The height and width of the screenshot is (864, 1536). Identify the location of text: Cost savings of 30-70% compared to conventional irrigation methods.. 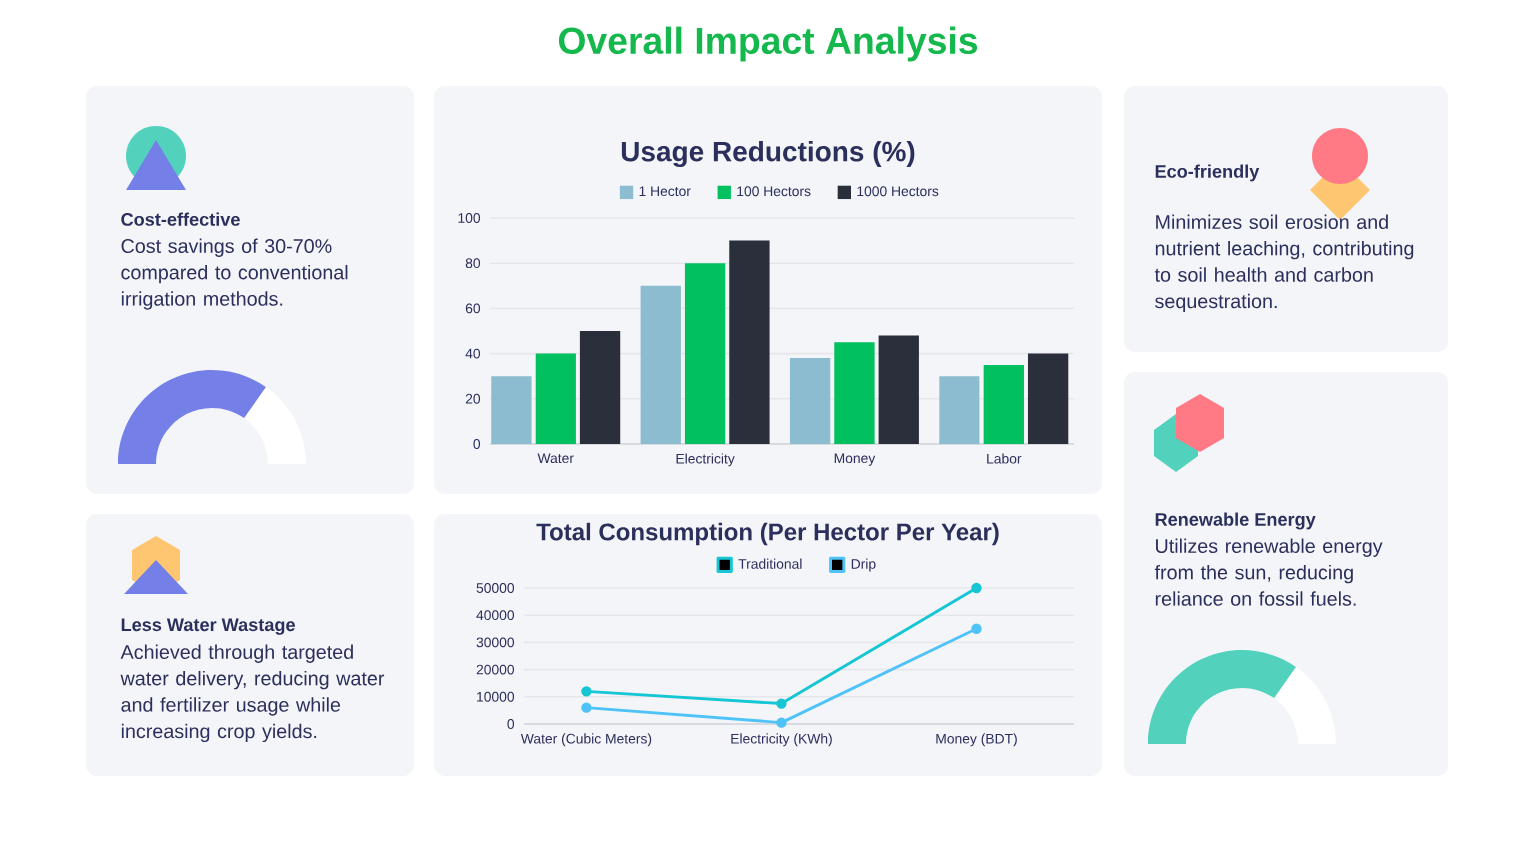
(234, 274).